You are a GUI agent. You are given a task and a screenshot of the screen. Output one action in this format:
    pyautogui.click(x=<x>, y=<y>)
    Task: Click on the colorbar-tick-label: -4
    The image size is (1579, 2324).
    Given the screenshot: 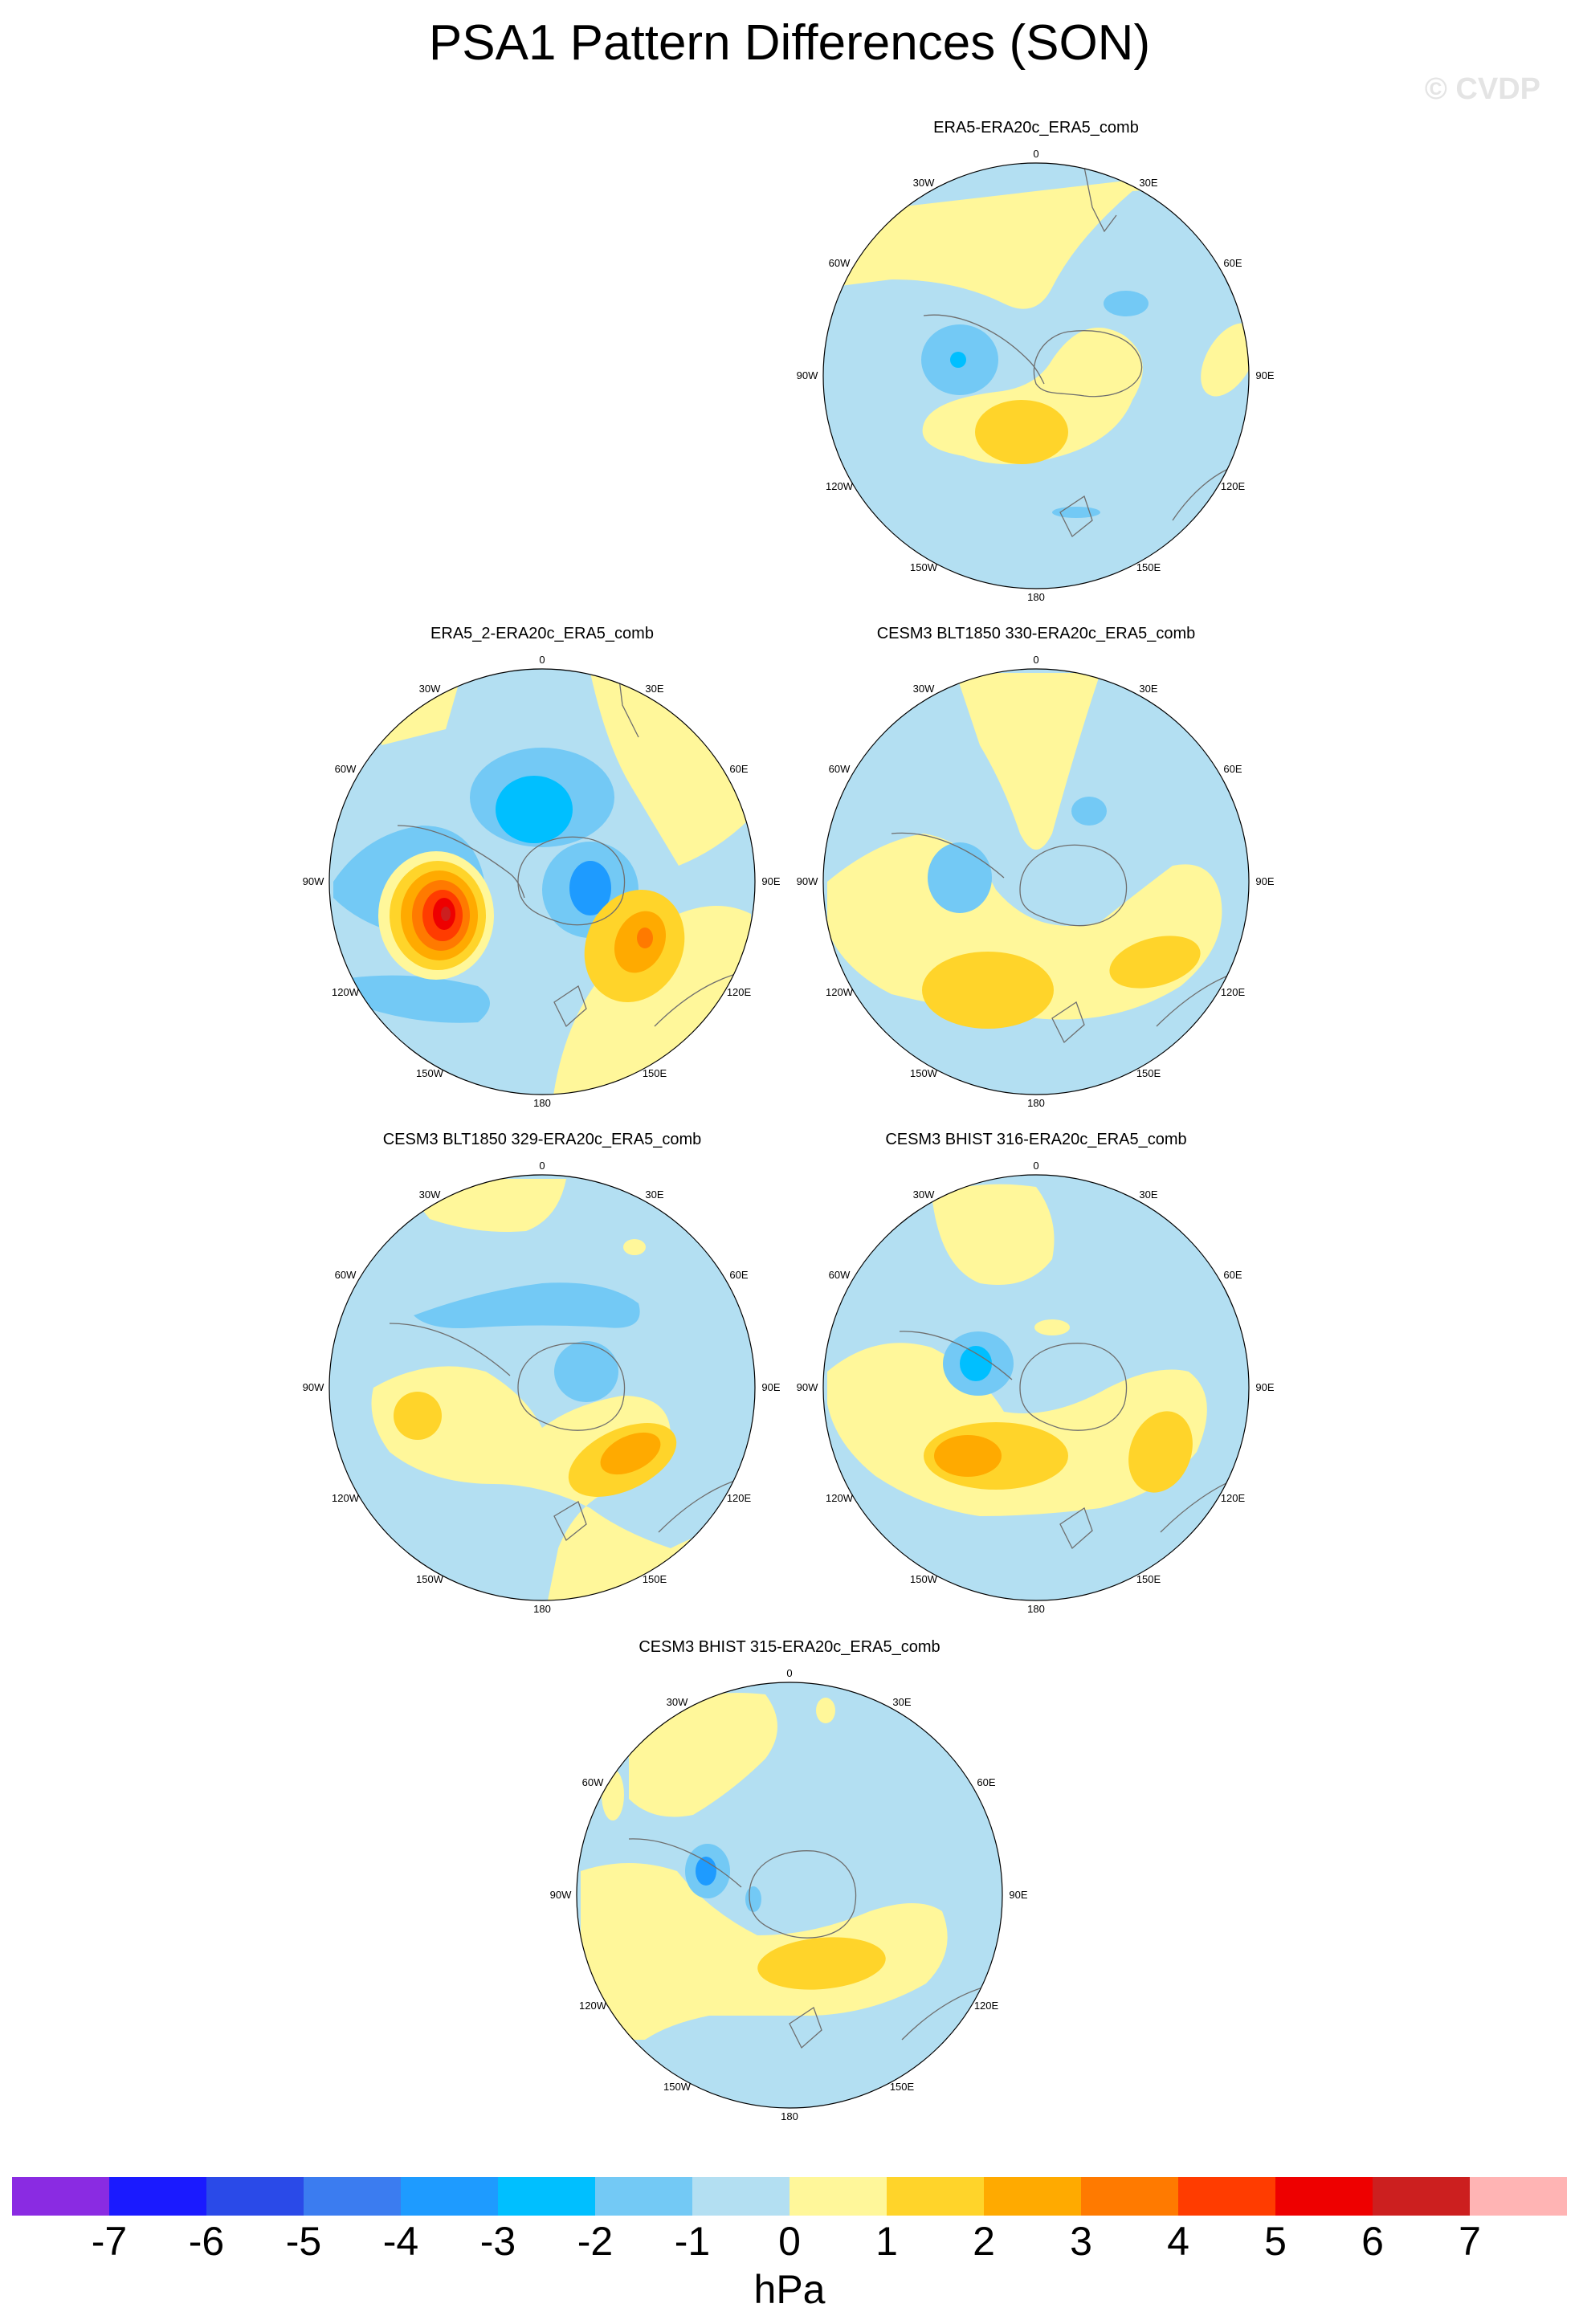 What is the action you would take?
    pyautogui.click(x=400, y=2242)
    